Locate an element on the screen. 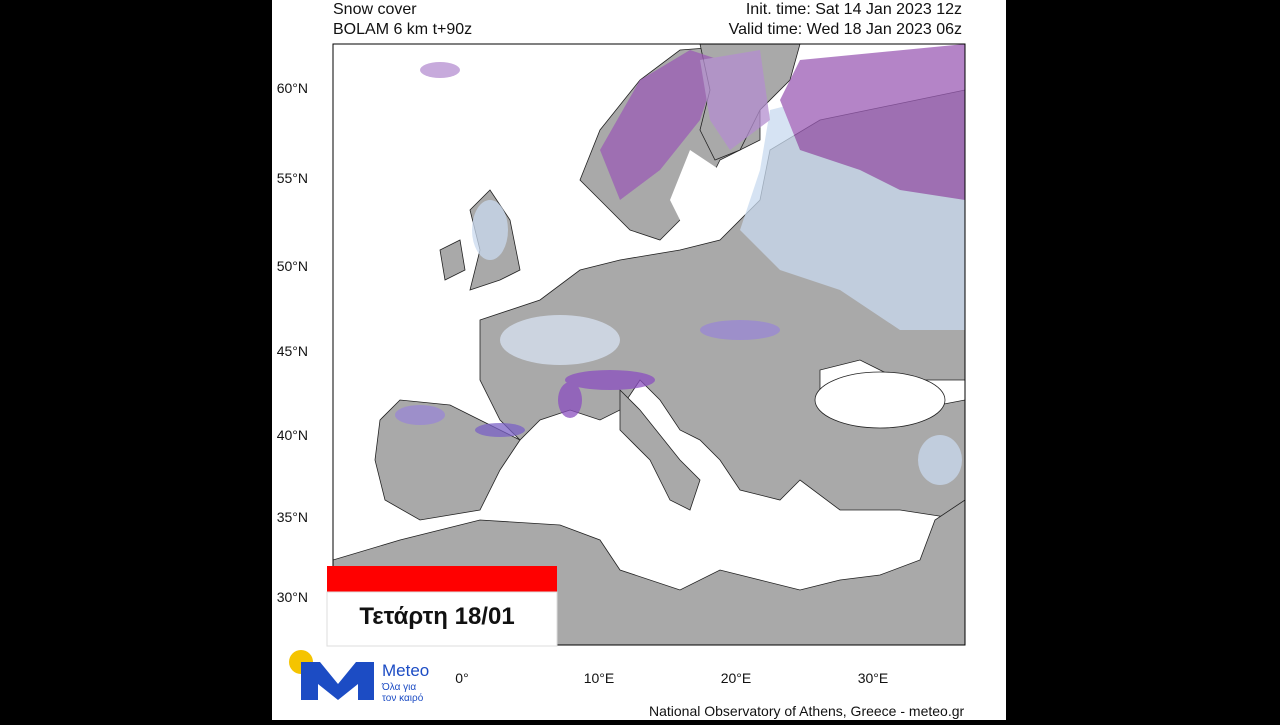 The image size is (1280, 725). lat-label: 50°N is located at coordinates (292, 266).